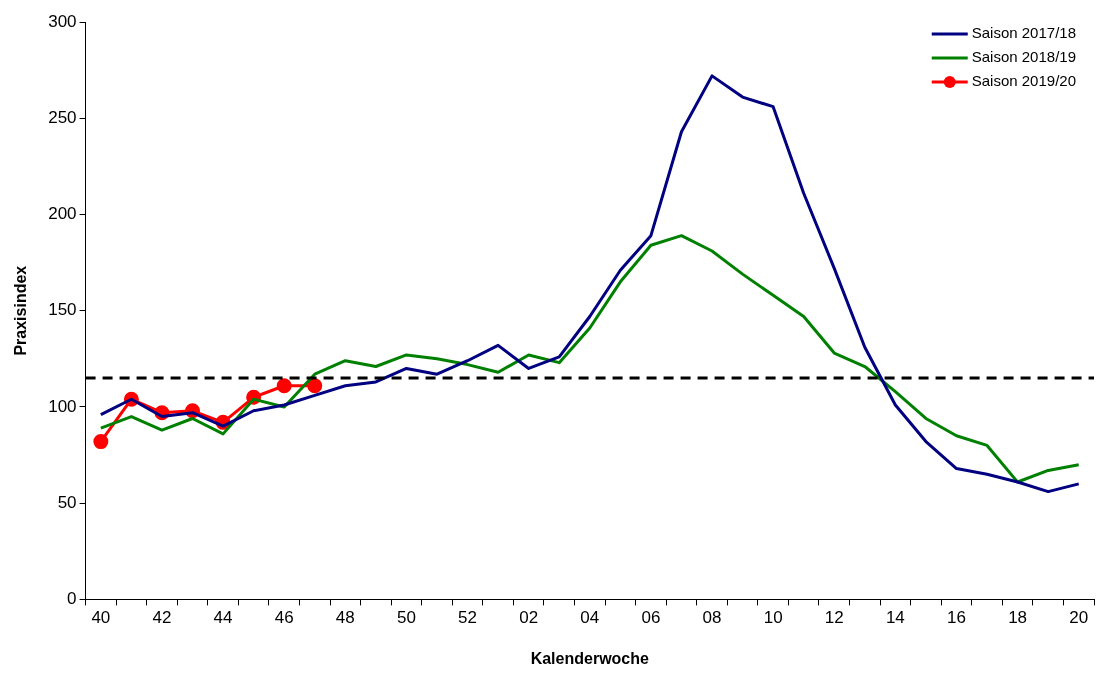 Image resolution: width=1117 pixels, height=684 pixels. Describe the element at coordinates (62, 406) in the screenshot. I see `y-tick-label: 100` at that location.